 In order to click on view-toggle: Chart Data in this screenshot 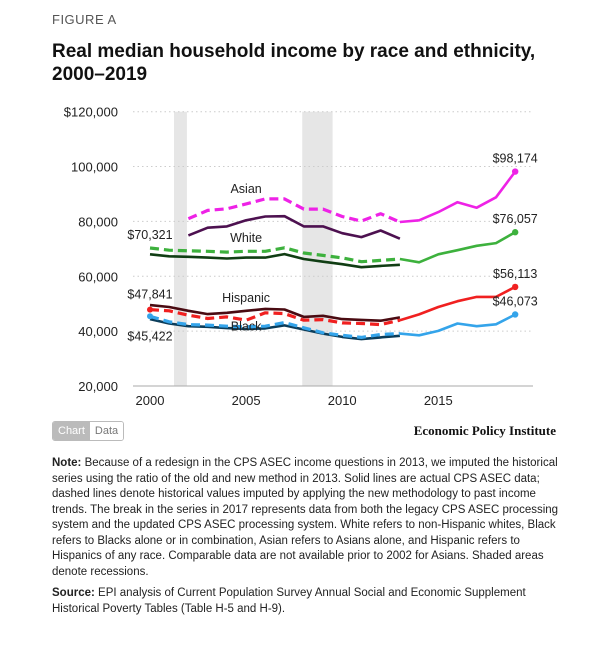, I will do `click(88, 431)`.